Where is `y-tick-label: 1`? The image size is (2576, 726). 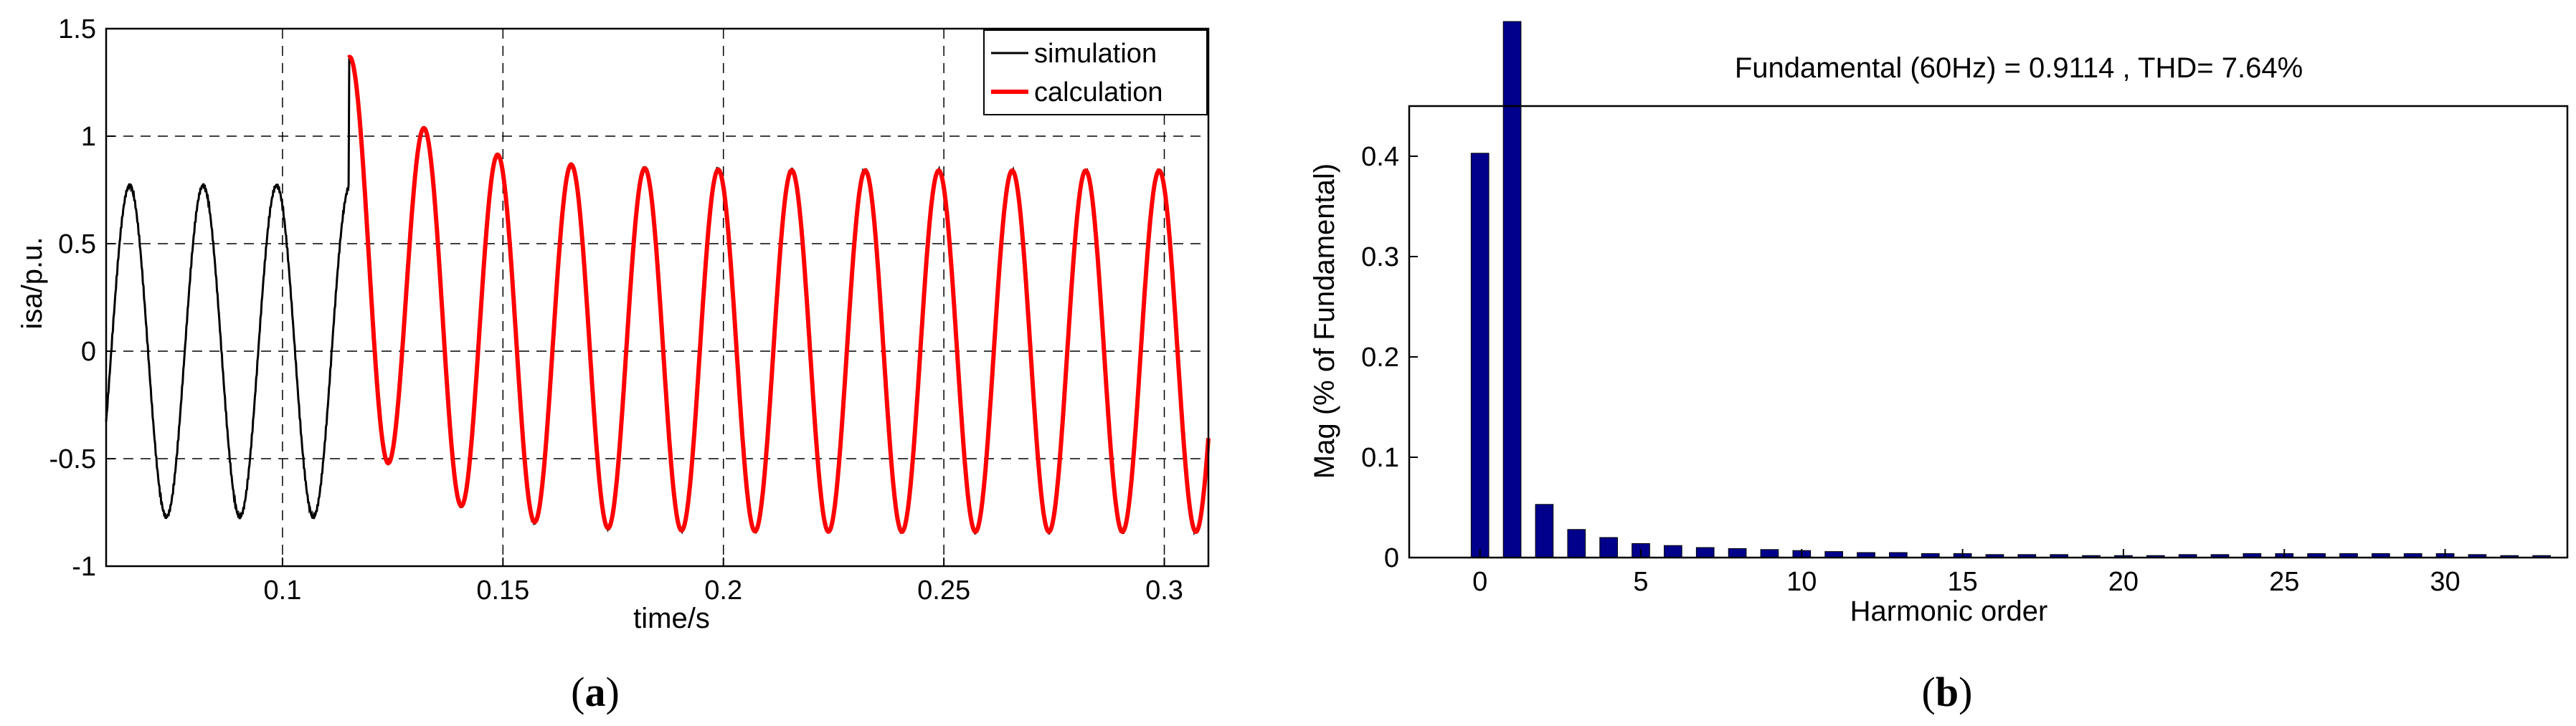 y-tick-label: 1 is located at coordinates (88, 137).